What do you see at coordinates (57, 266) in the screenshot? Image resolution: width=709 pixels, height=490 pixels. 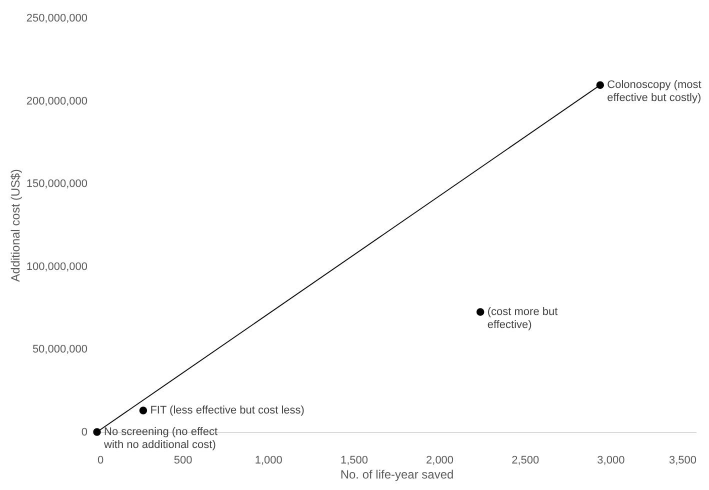 I see `y-tick-label: 100,000,000` at bounding box center [57, 266].